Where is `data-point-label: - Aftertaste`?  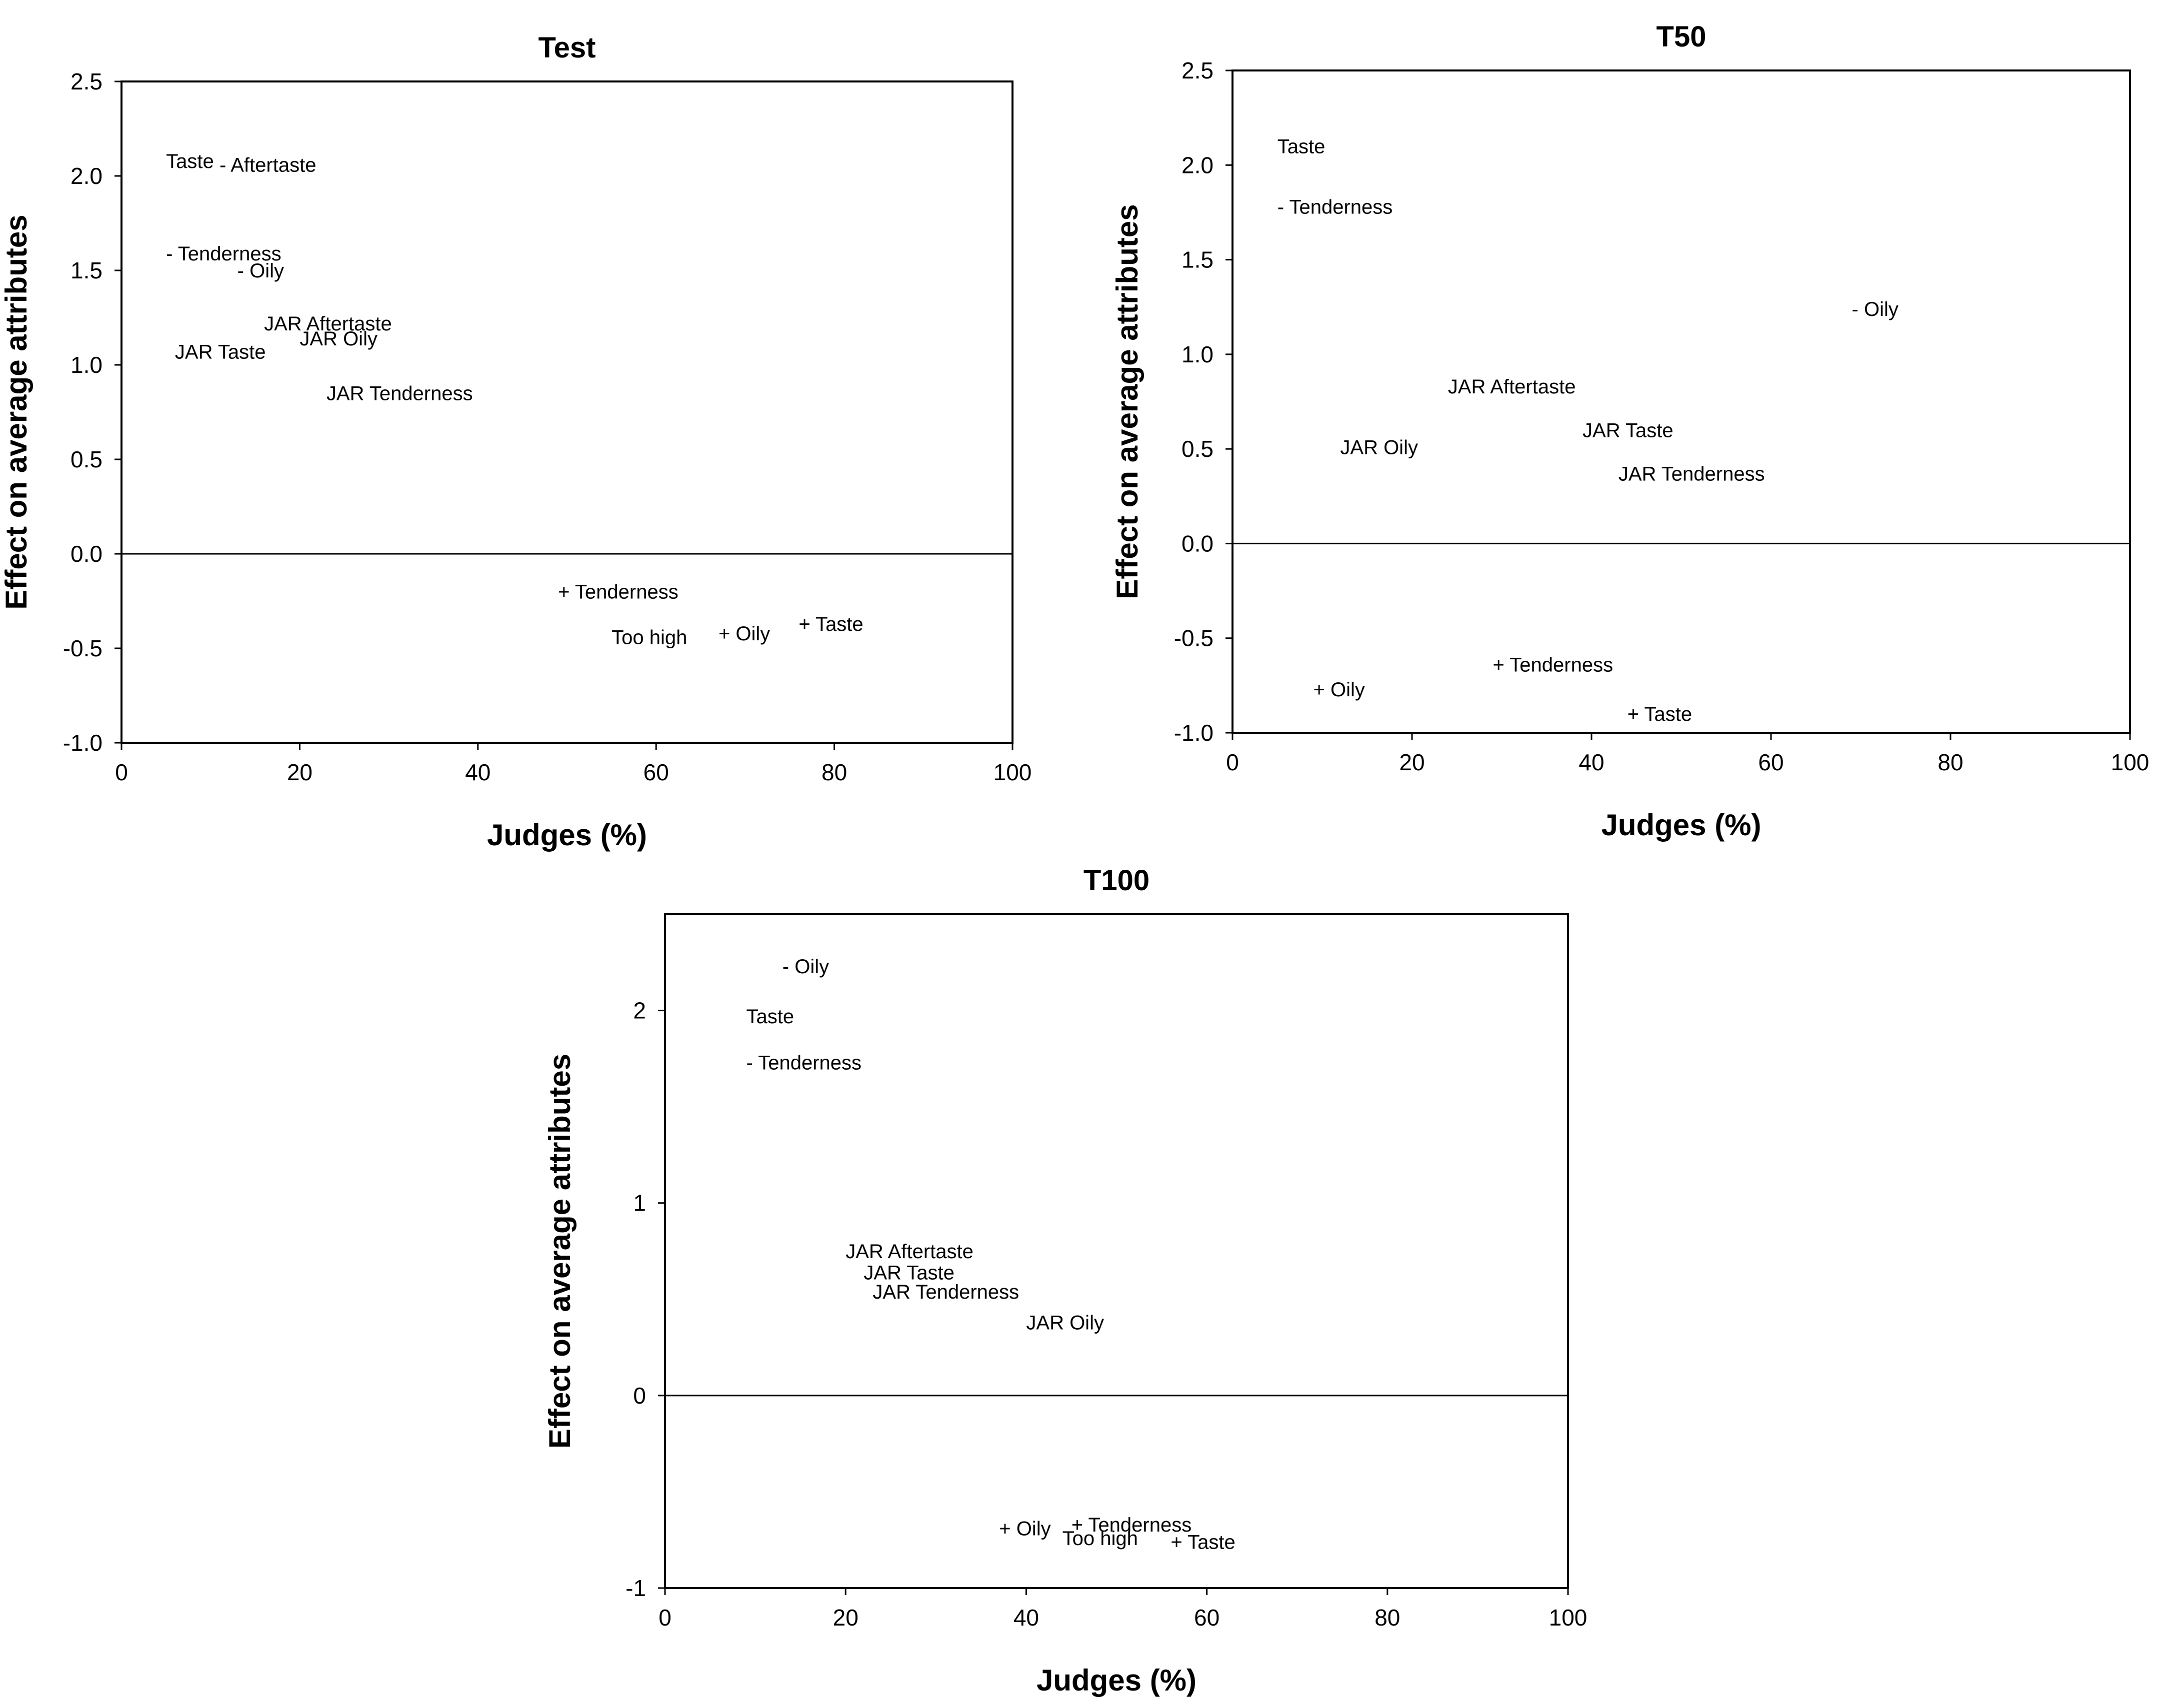
data-point-label: - Aftertaste is located at coordinates (268, 165).